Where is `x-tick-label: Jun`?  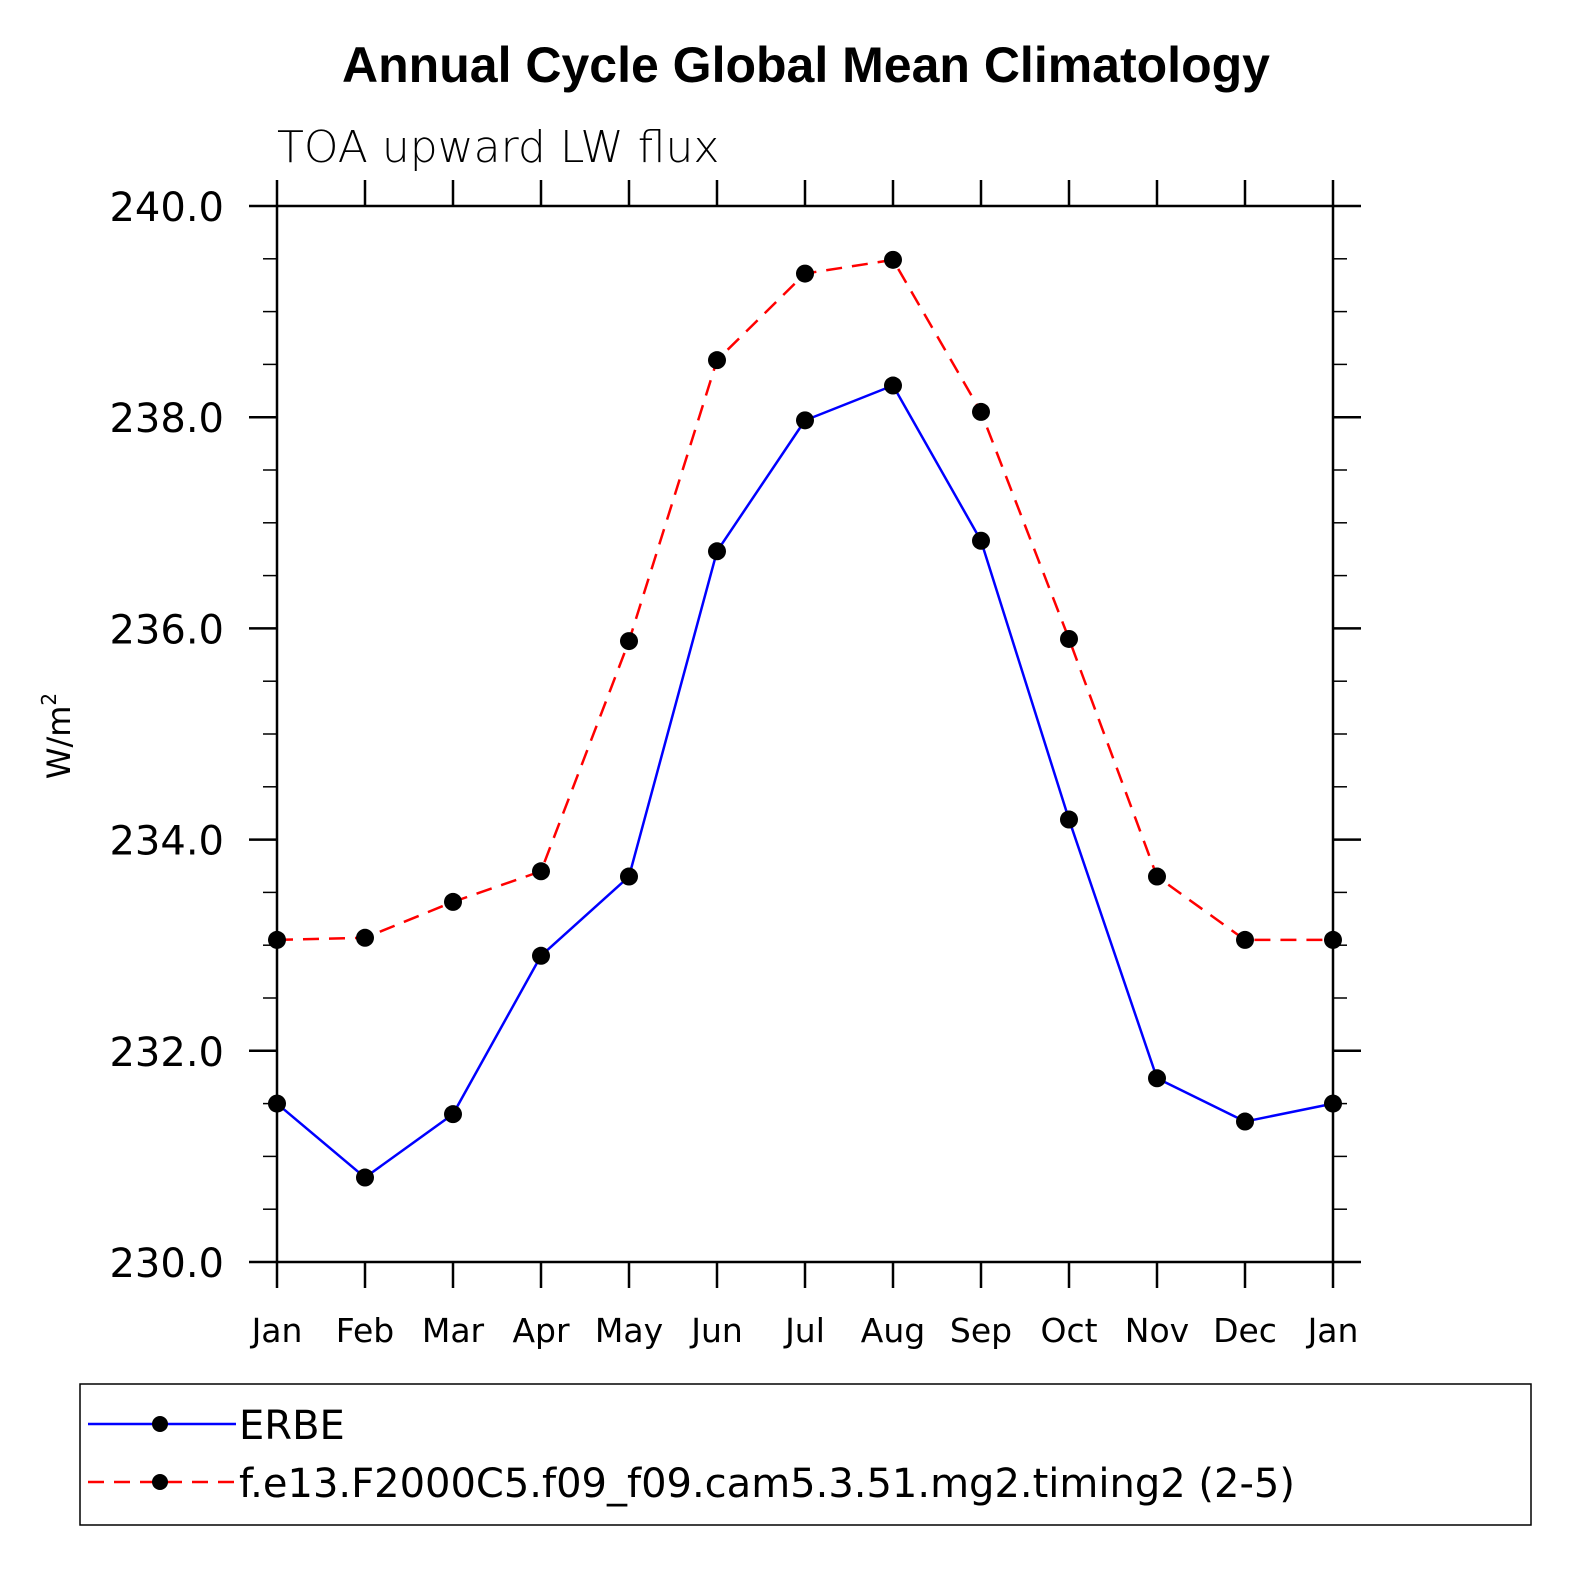 x-tick-label: Jun is located at coordinates (716, 1330).